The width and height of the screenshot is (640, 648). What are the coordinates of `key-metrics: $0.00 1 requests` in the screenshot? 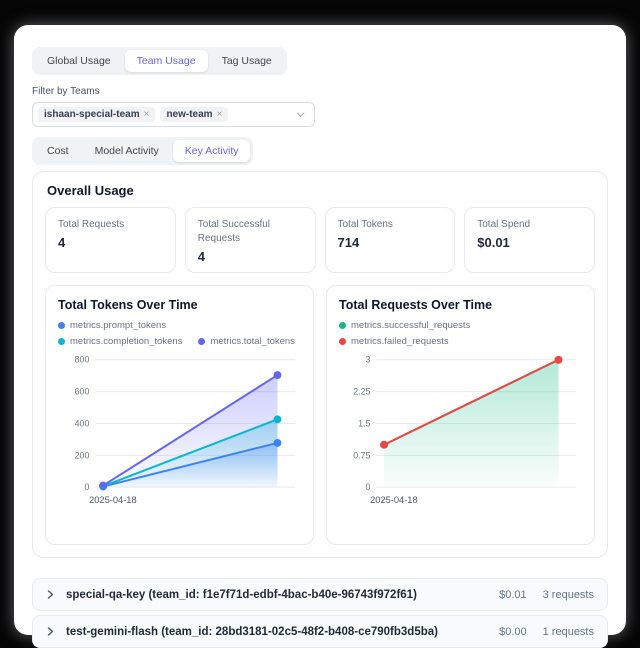 It's located at (546, 632).